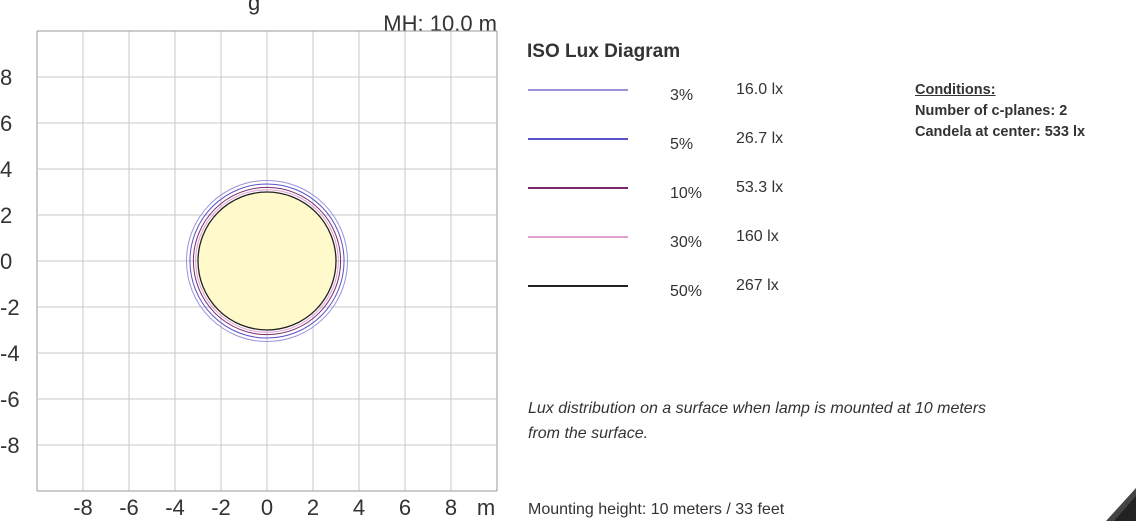 The width and height of the screenshot is (1136, 521). I want to click on y-tick-label: 4, so click(6, 169).